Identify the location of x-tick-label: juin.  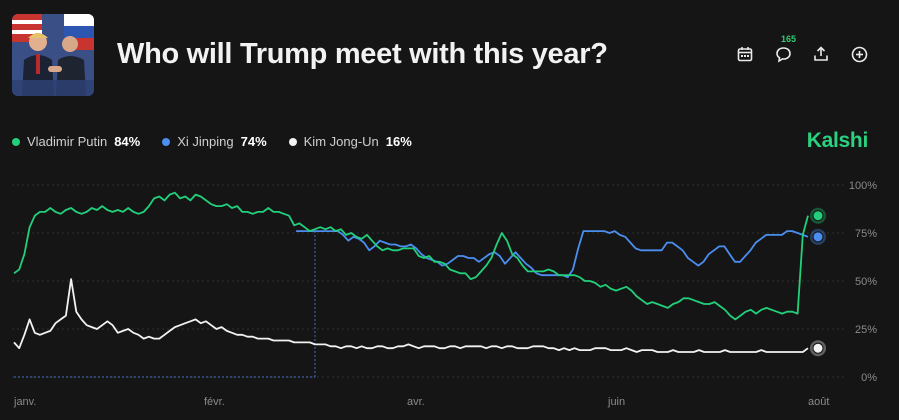
(616, 402).